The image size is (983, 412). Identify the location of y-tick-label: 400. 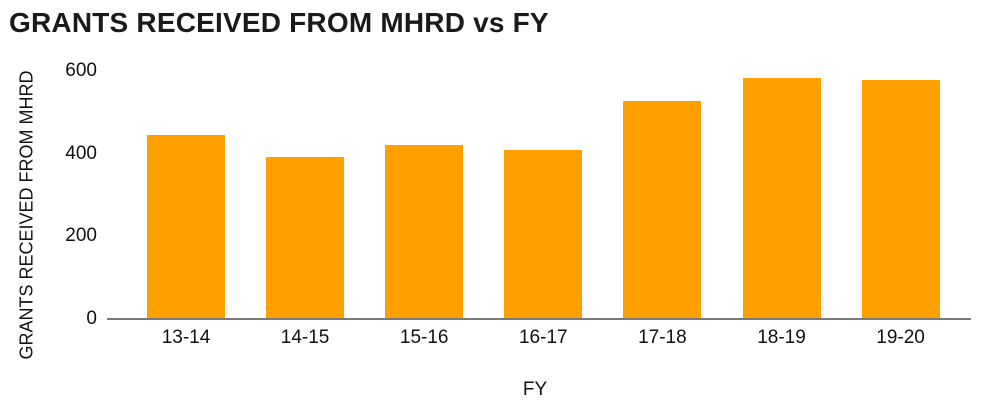
(81, 153).